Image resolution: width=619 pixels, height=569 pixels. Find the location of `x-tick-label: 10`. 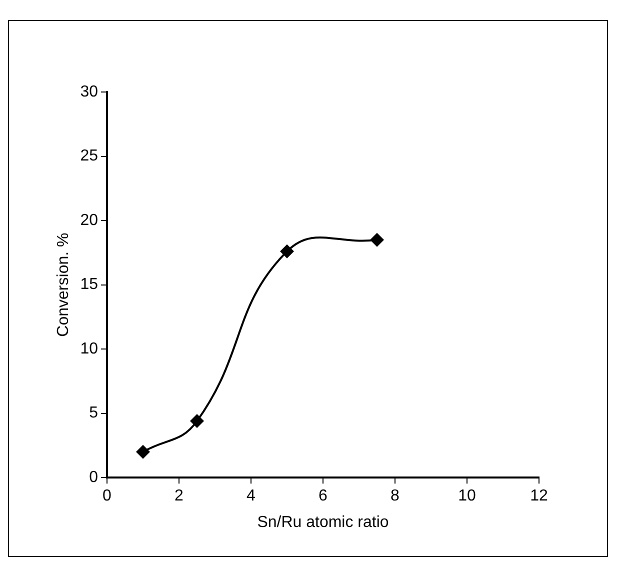

x-tick-label: 10 is located at coordinates (467, 496).